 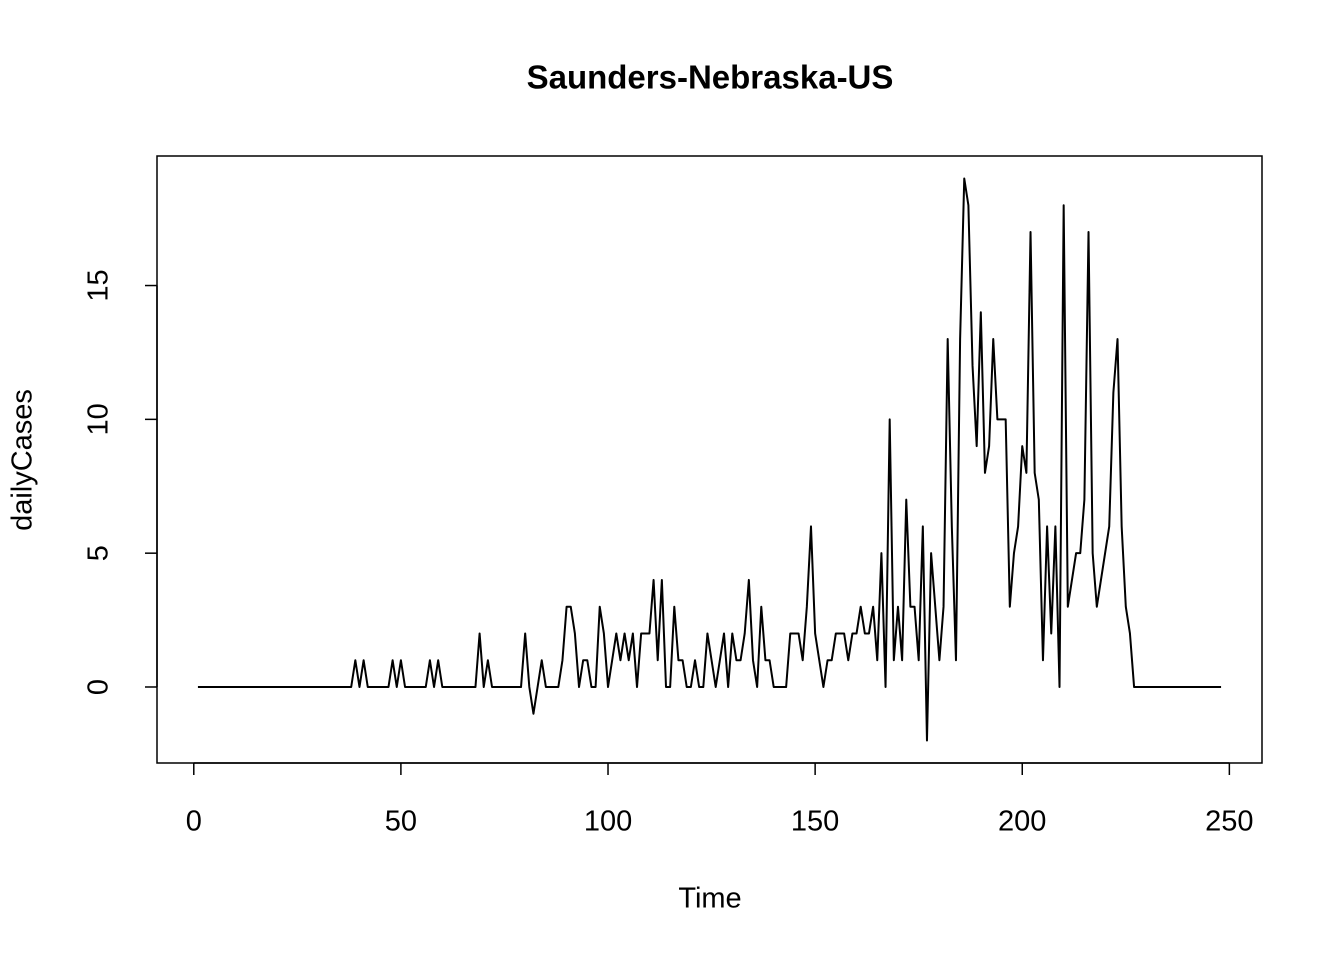 What do you see at coordinates (608, 822) in the screenshot?
I see `x-tick-label: 100` at bounding box center [608, 822].